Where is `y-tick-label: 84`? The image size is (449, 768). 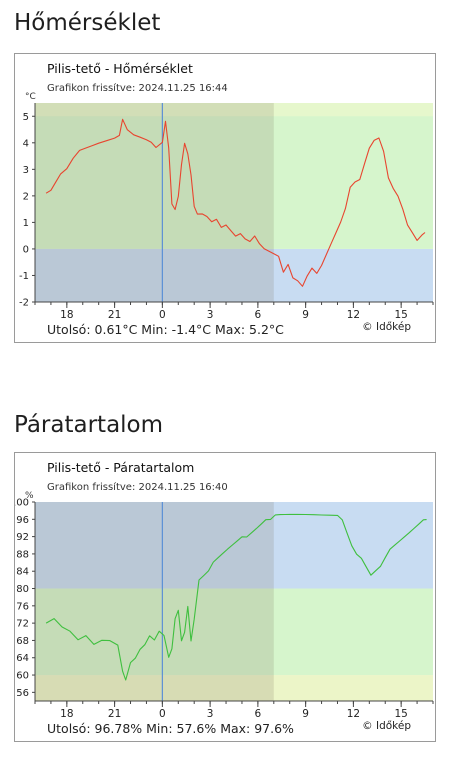 y-tick-label: 84 is located at coordinates (22, 572).